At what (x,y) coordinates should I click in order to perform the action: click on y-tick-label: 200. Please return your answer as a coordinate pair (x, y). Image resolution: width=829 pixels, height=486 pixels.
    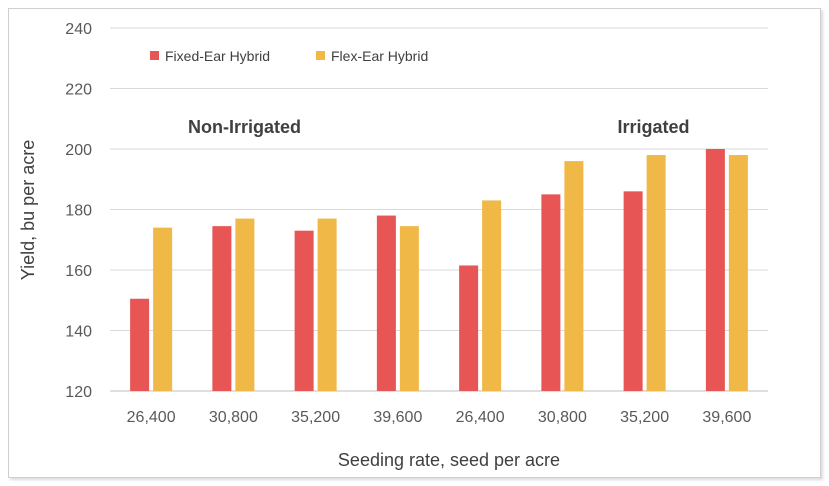
    Looking at the image, I should click on (78, 150).